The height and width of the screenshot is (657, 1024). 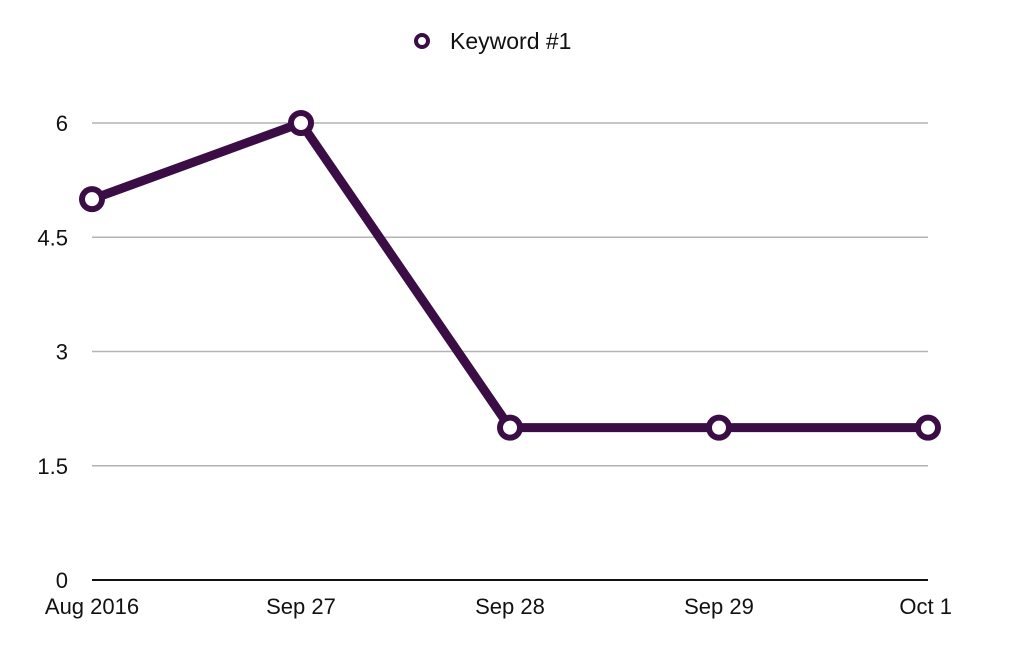 I want to click on x-tick-label: Aug 2016, so click(x=92, y=606).